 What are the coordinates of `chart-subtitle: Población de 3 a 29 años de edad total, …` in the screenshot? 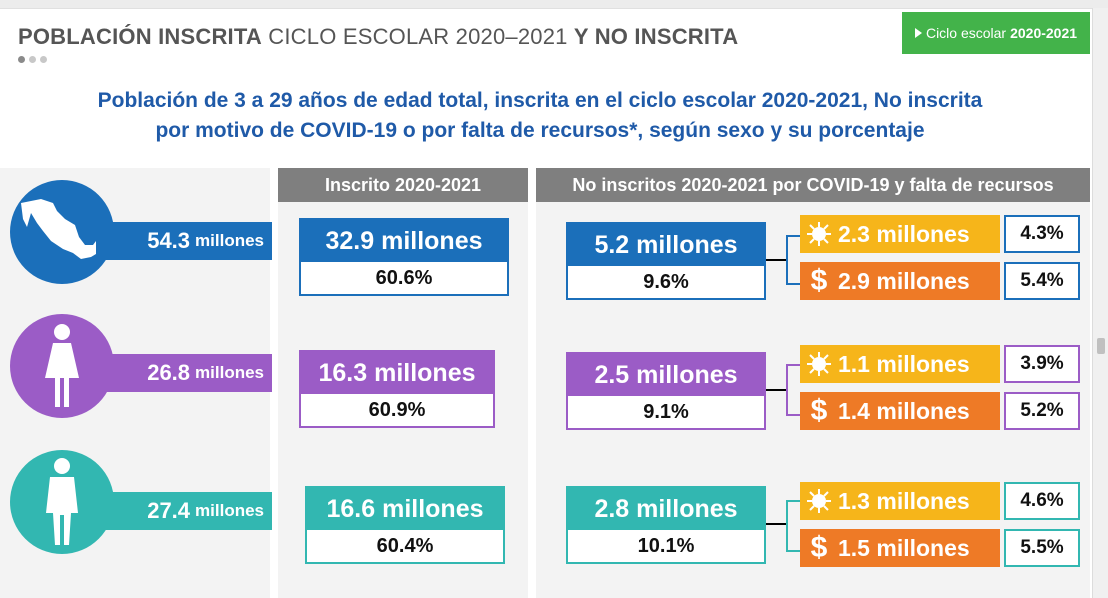 It's located at (540, 116).